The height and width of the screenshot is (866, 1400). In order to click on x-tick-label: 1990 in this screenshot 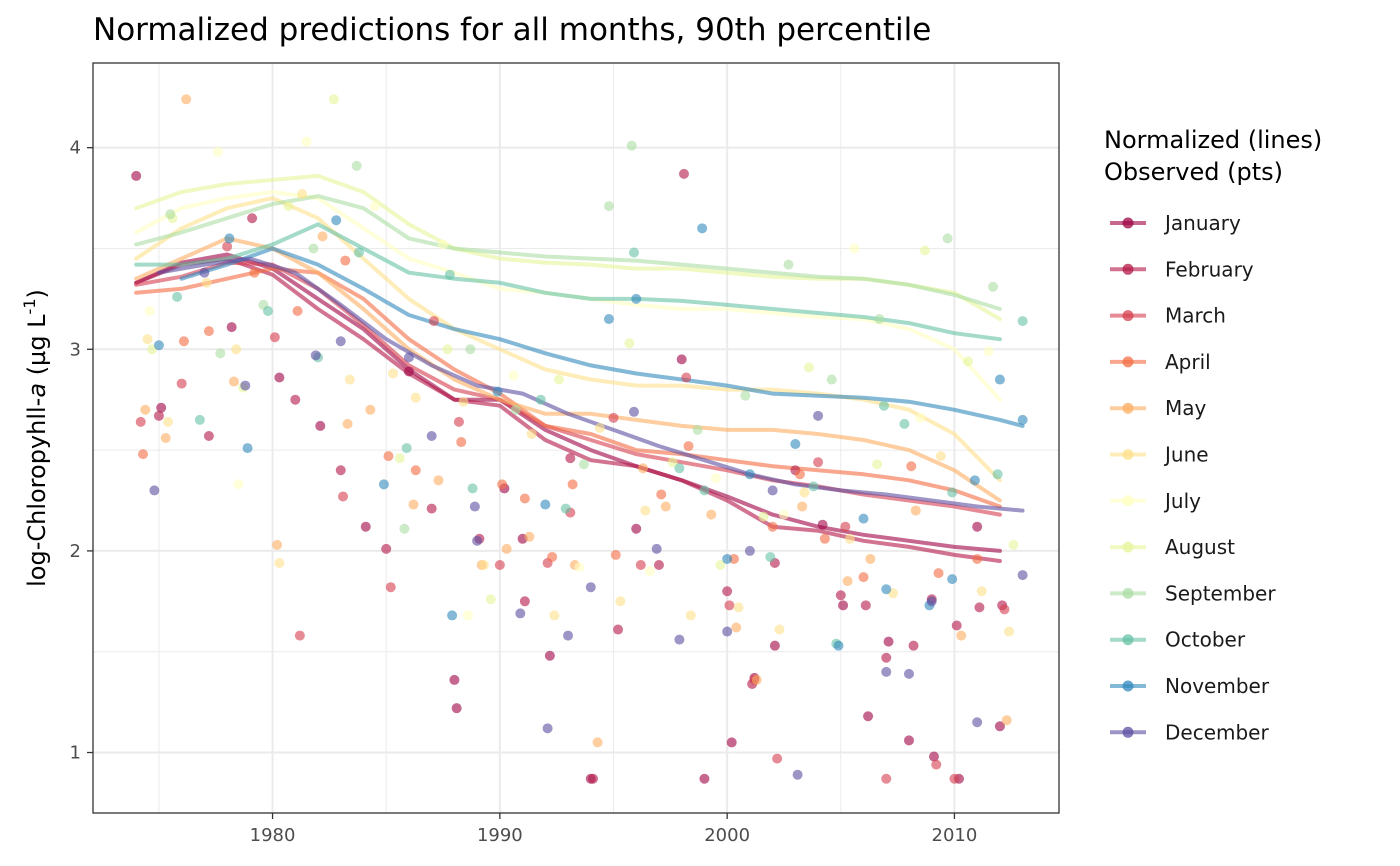, I will do `click(500, 835)`.